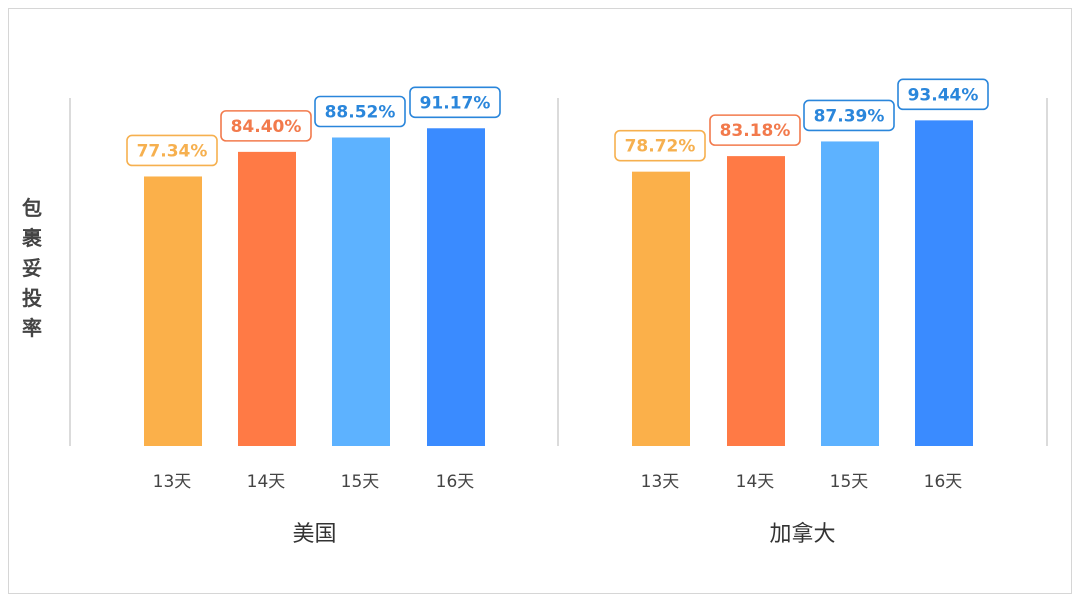 This screenshot has width=1080, height=602. I want to click on x-tick-label-0-3: 16天, so click(455, 482).